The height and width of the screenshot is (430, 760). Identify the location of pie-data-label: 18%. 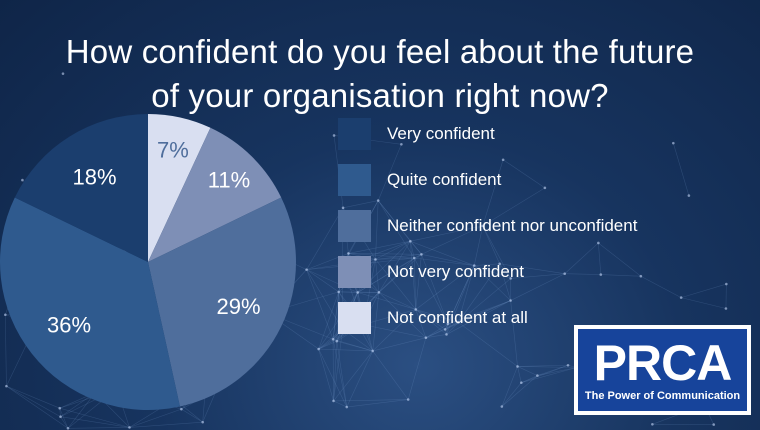
(95, 177).